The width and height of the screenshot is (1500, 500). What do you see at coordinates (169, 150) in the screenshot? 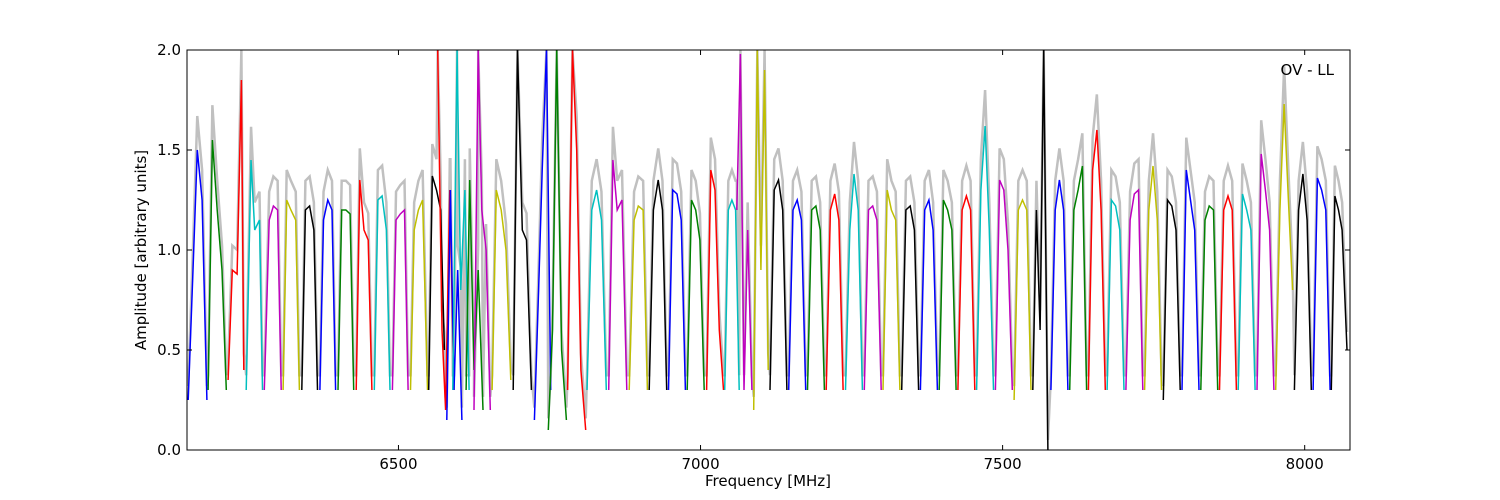
I see `y-tick-label: 1.5` at bounding box center [169, 150].